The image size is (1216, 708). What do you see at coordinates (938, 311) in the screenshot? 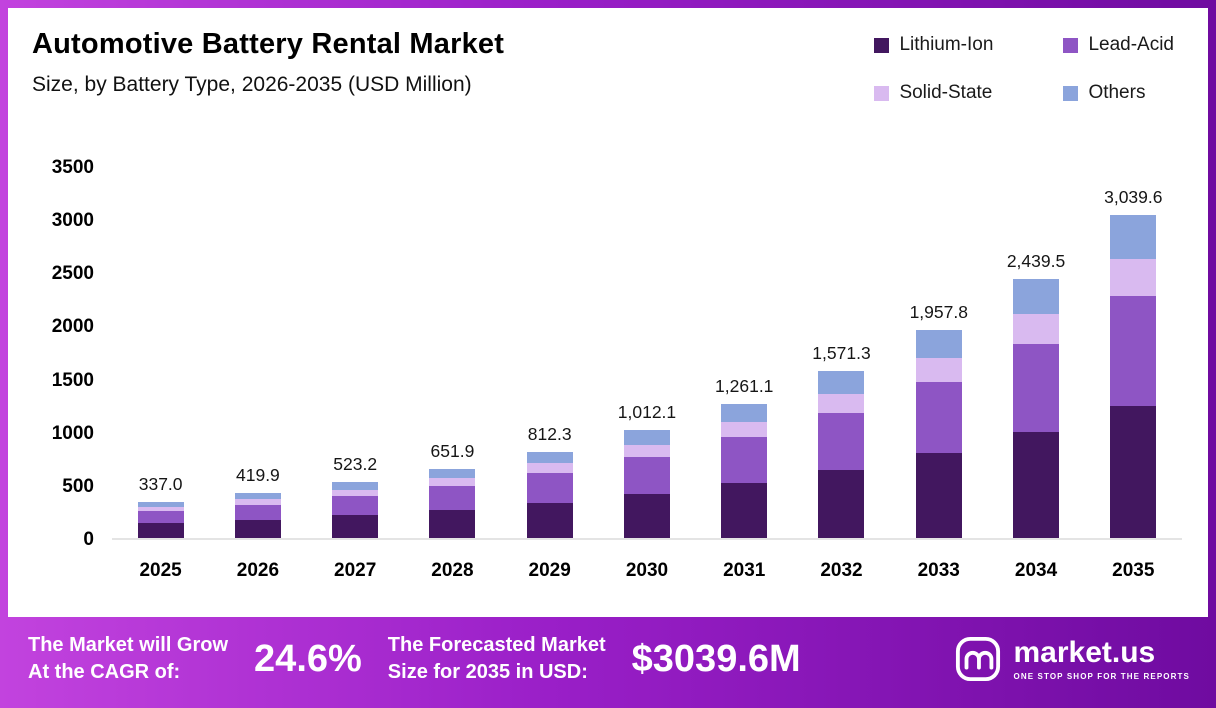
I see `bar-total-label: 1,957.8` at bounding box center [938, 311].